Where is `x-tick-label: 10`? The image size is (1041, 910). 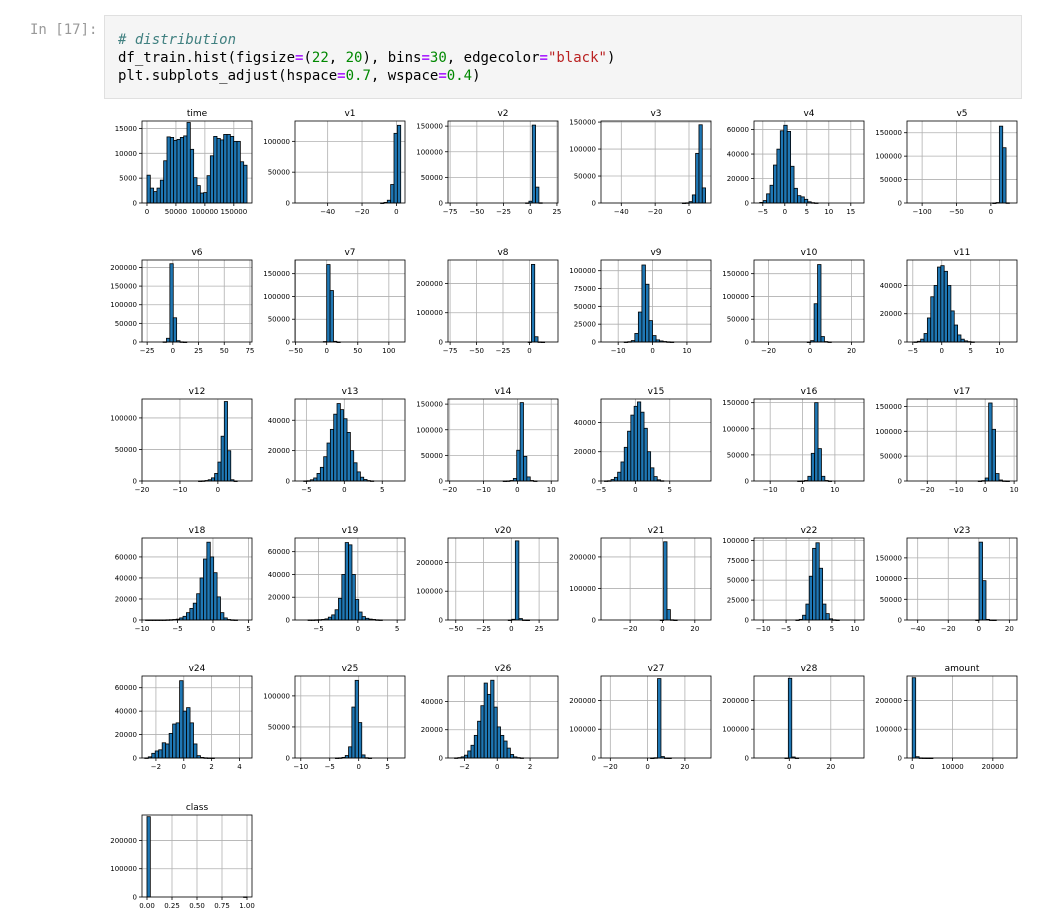 x-tick-label: 10 is located at coordinates (854, 629).